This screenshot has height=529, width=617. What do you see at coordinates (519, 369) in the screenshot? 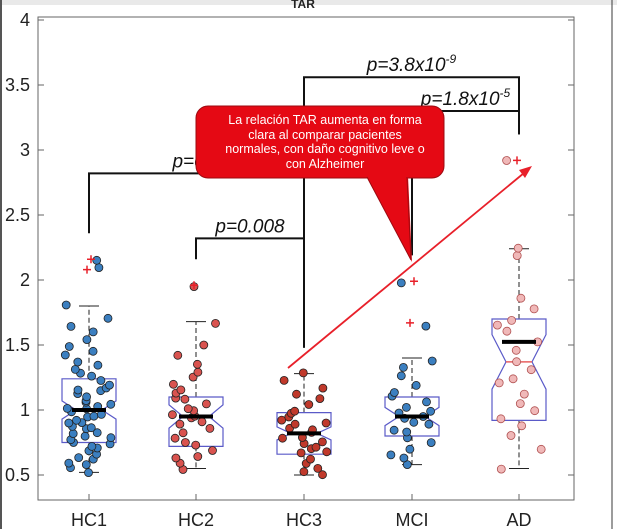
I see `box-ad` at bounding box center [519, 369].